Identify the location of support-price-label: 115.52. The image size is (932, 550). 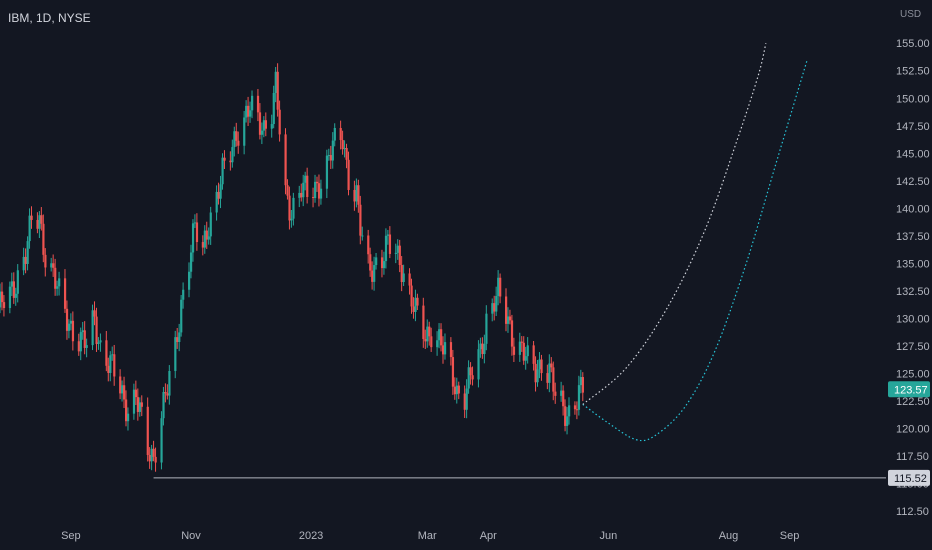
(910, 479).